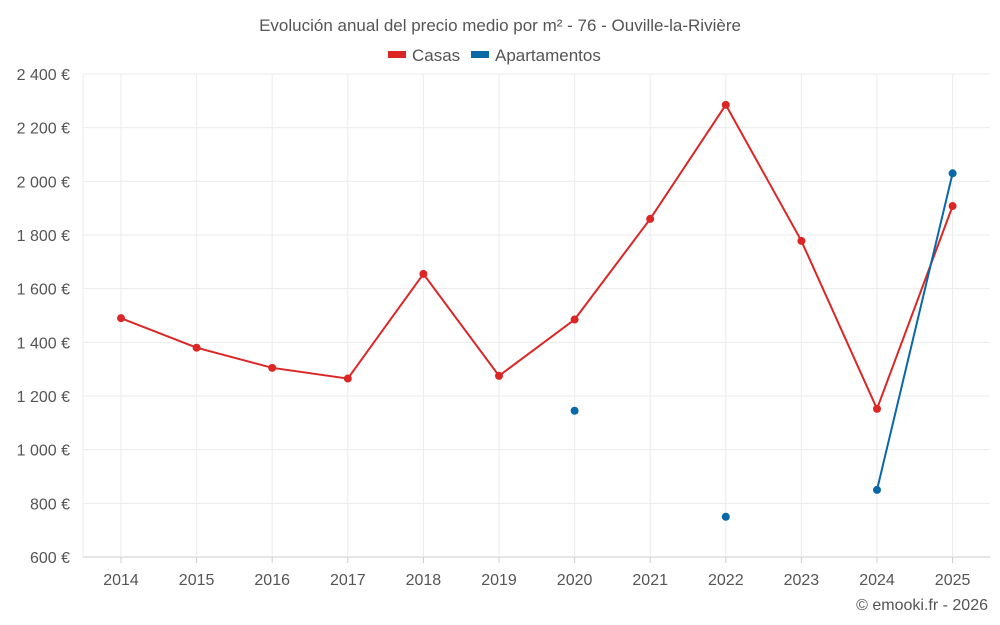 The width and height of the screenshot is (1000, 625). I want to click on y-tick-label: 600 €, so click(50, 558).